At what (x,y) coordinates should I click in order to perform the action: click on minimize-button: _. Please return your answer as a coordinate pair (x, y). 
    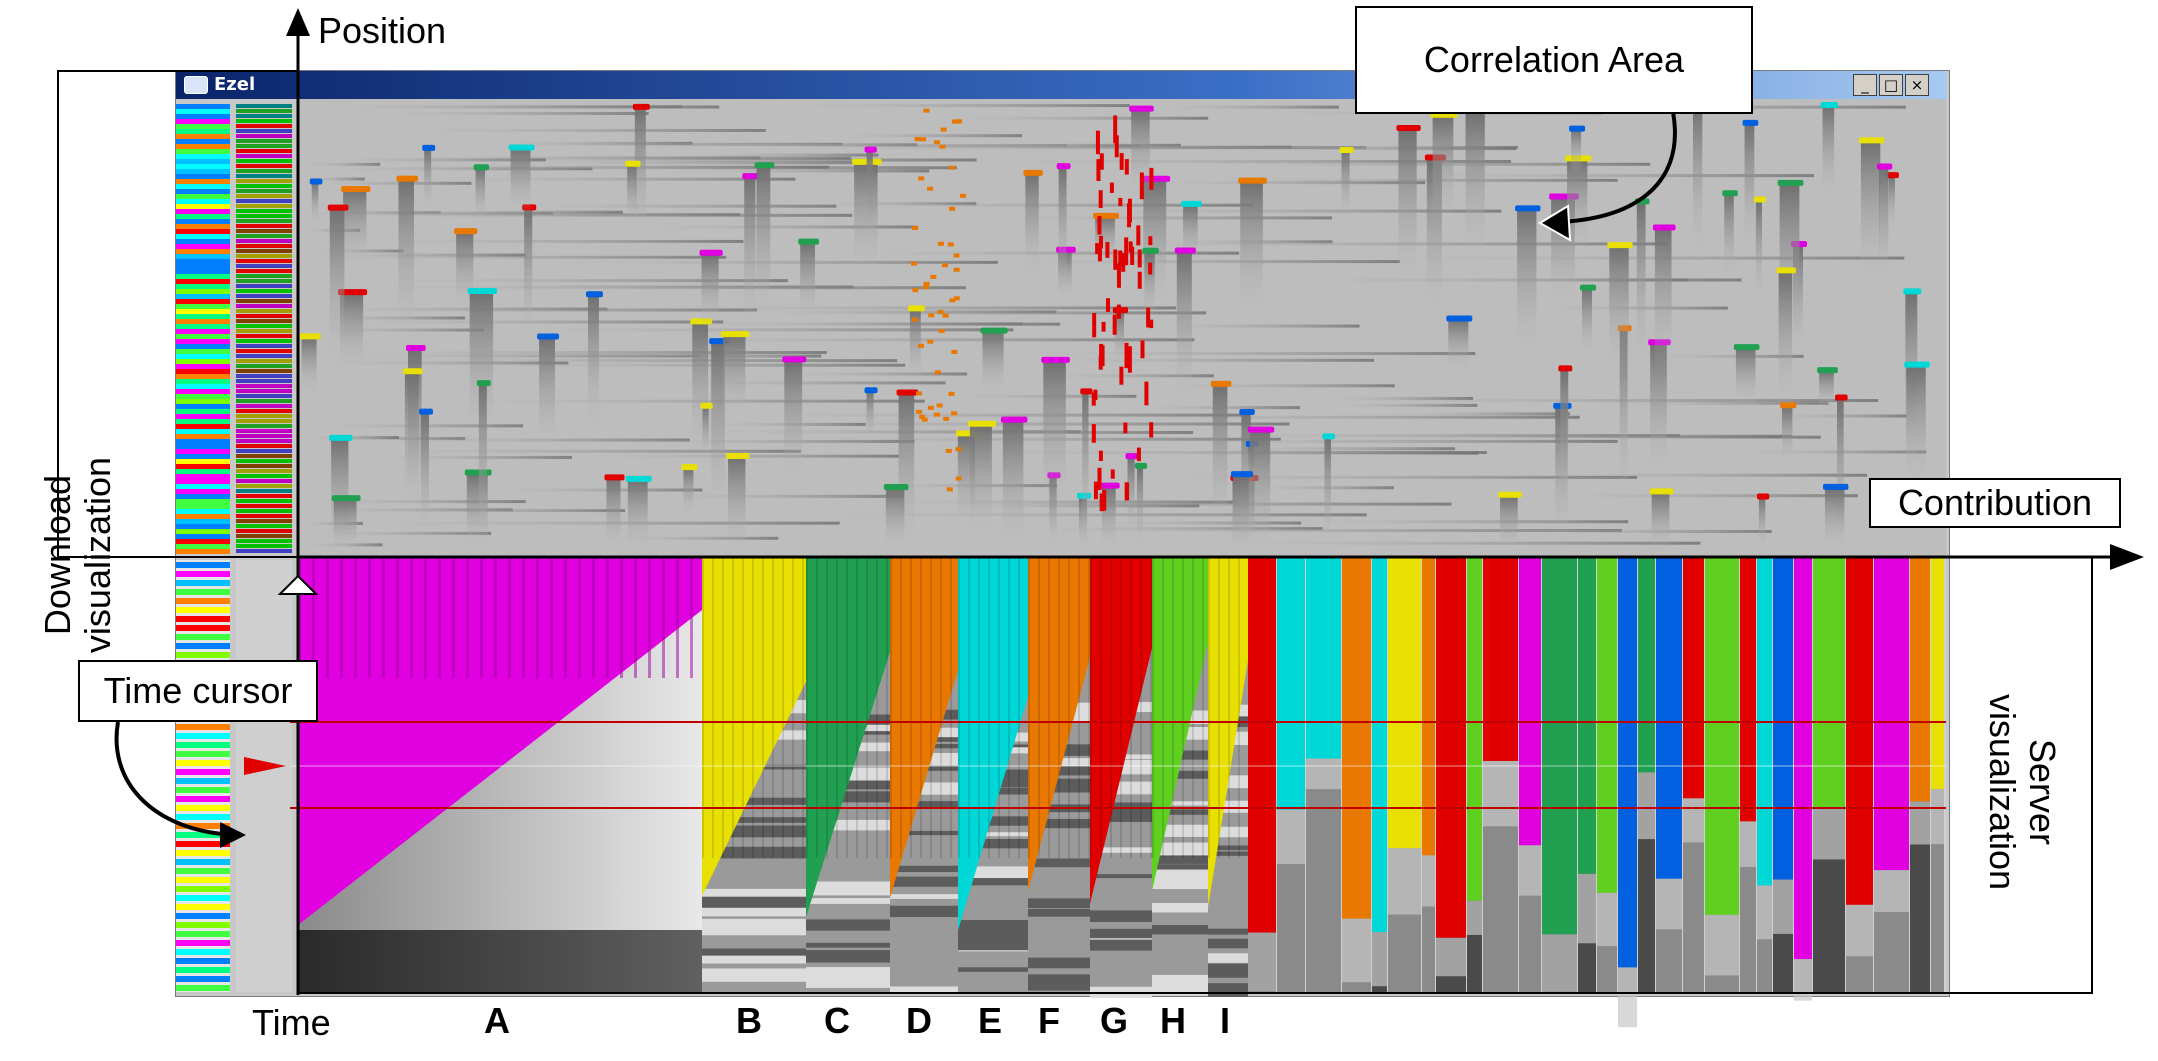
    Looking at the image, I should click on (1865, 85).